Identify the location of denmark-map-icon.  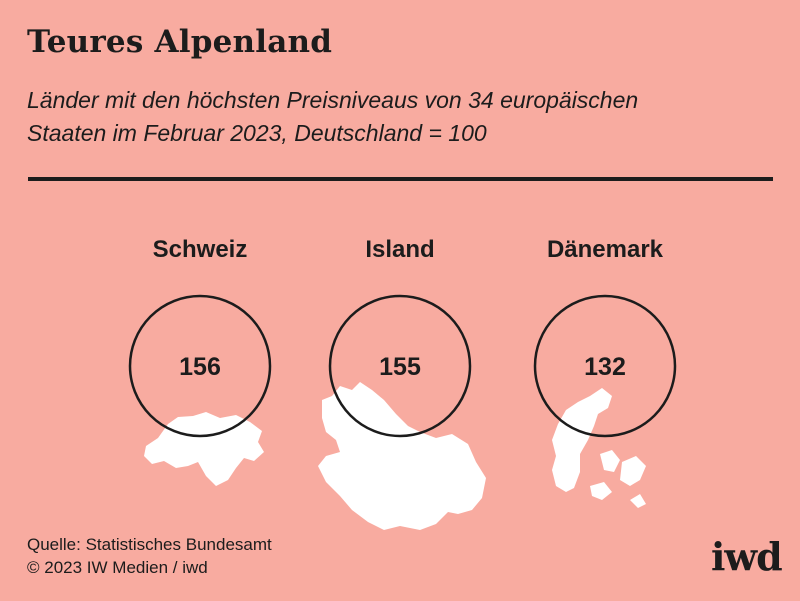
(599, 448).